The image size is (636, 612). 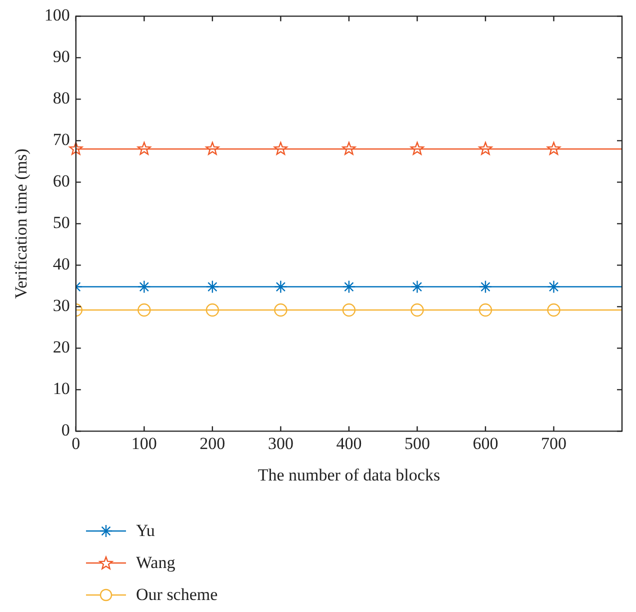 What do you see at coordinates (349, 443) in the screenshot?
I see `x-tick-label: 400` at bounding box center [349, 443].